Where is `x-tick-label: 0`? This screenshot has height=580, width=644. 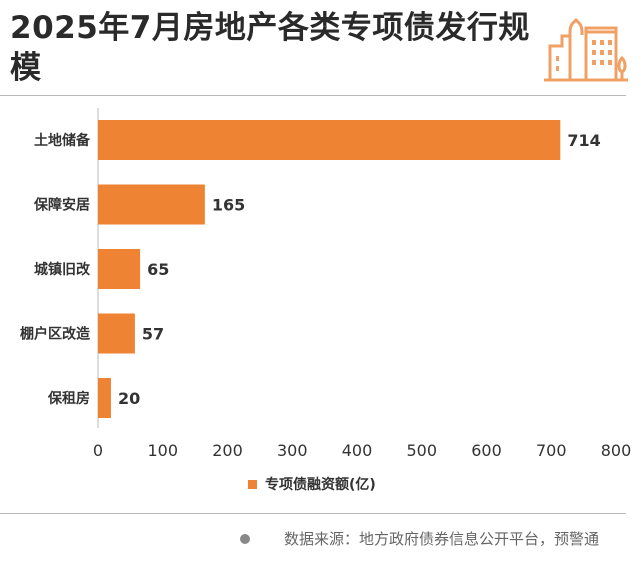 x-tick-label: 0 is located at coordinates (98, 450).